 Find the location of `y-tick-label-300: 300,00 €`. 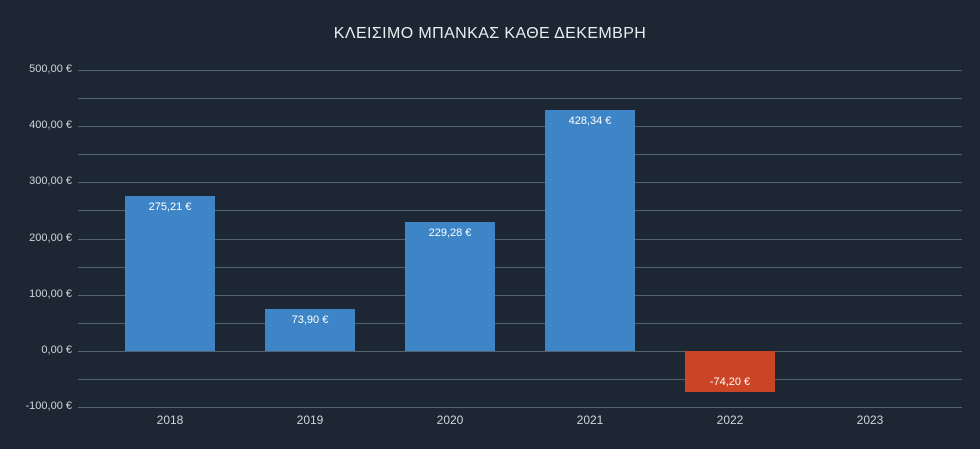

y-tick-label-300: 300,00 € is located at coordinates (50, 181).